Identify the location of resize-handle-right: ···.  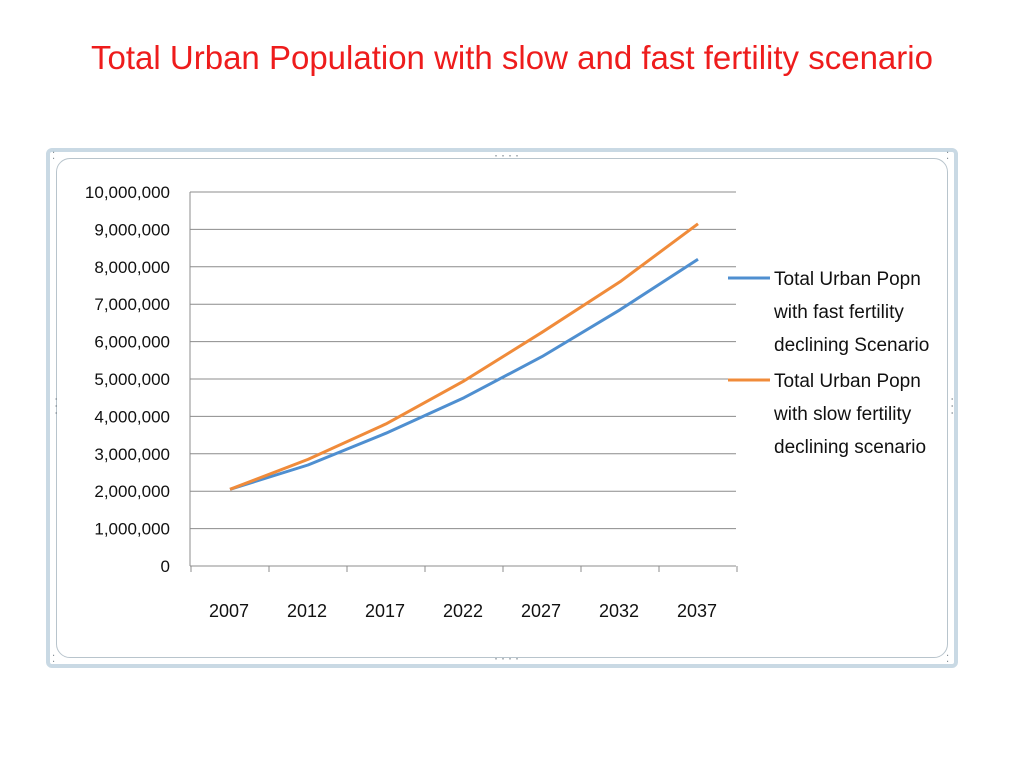
(951, 407).